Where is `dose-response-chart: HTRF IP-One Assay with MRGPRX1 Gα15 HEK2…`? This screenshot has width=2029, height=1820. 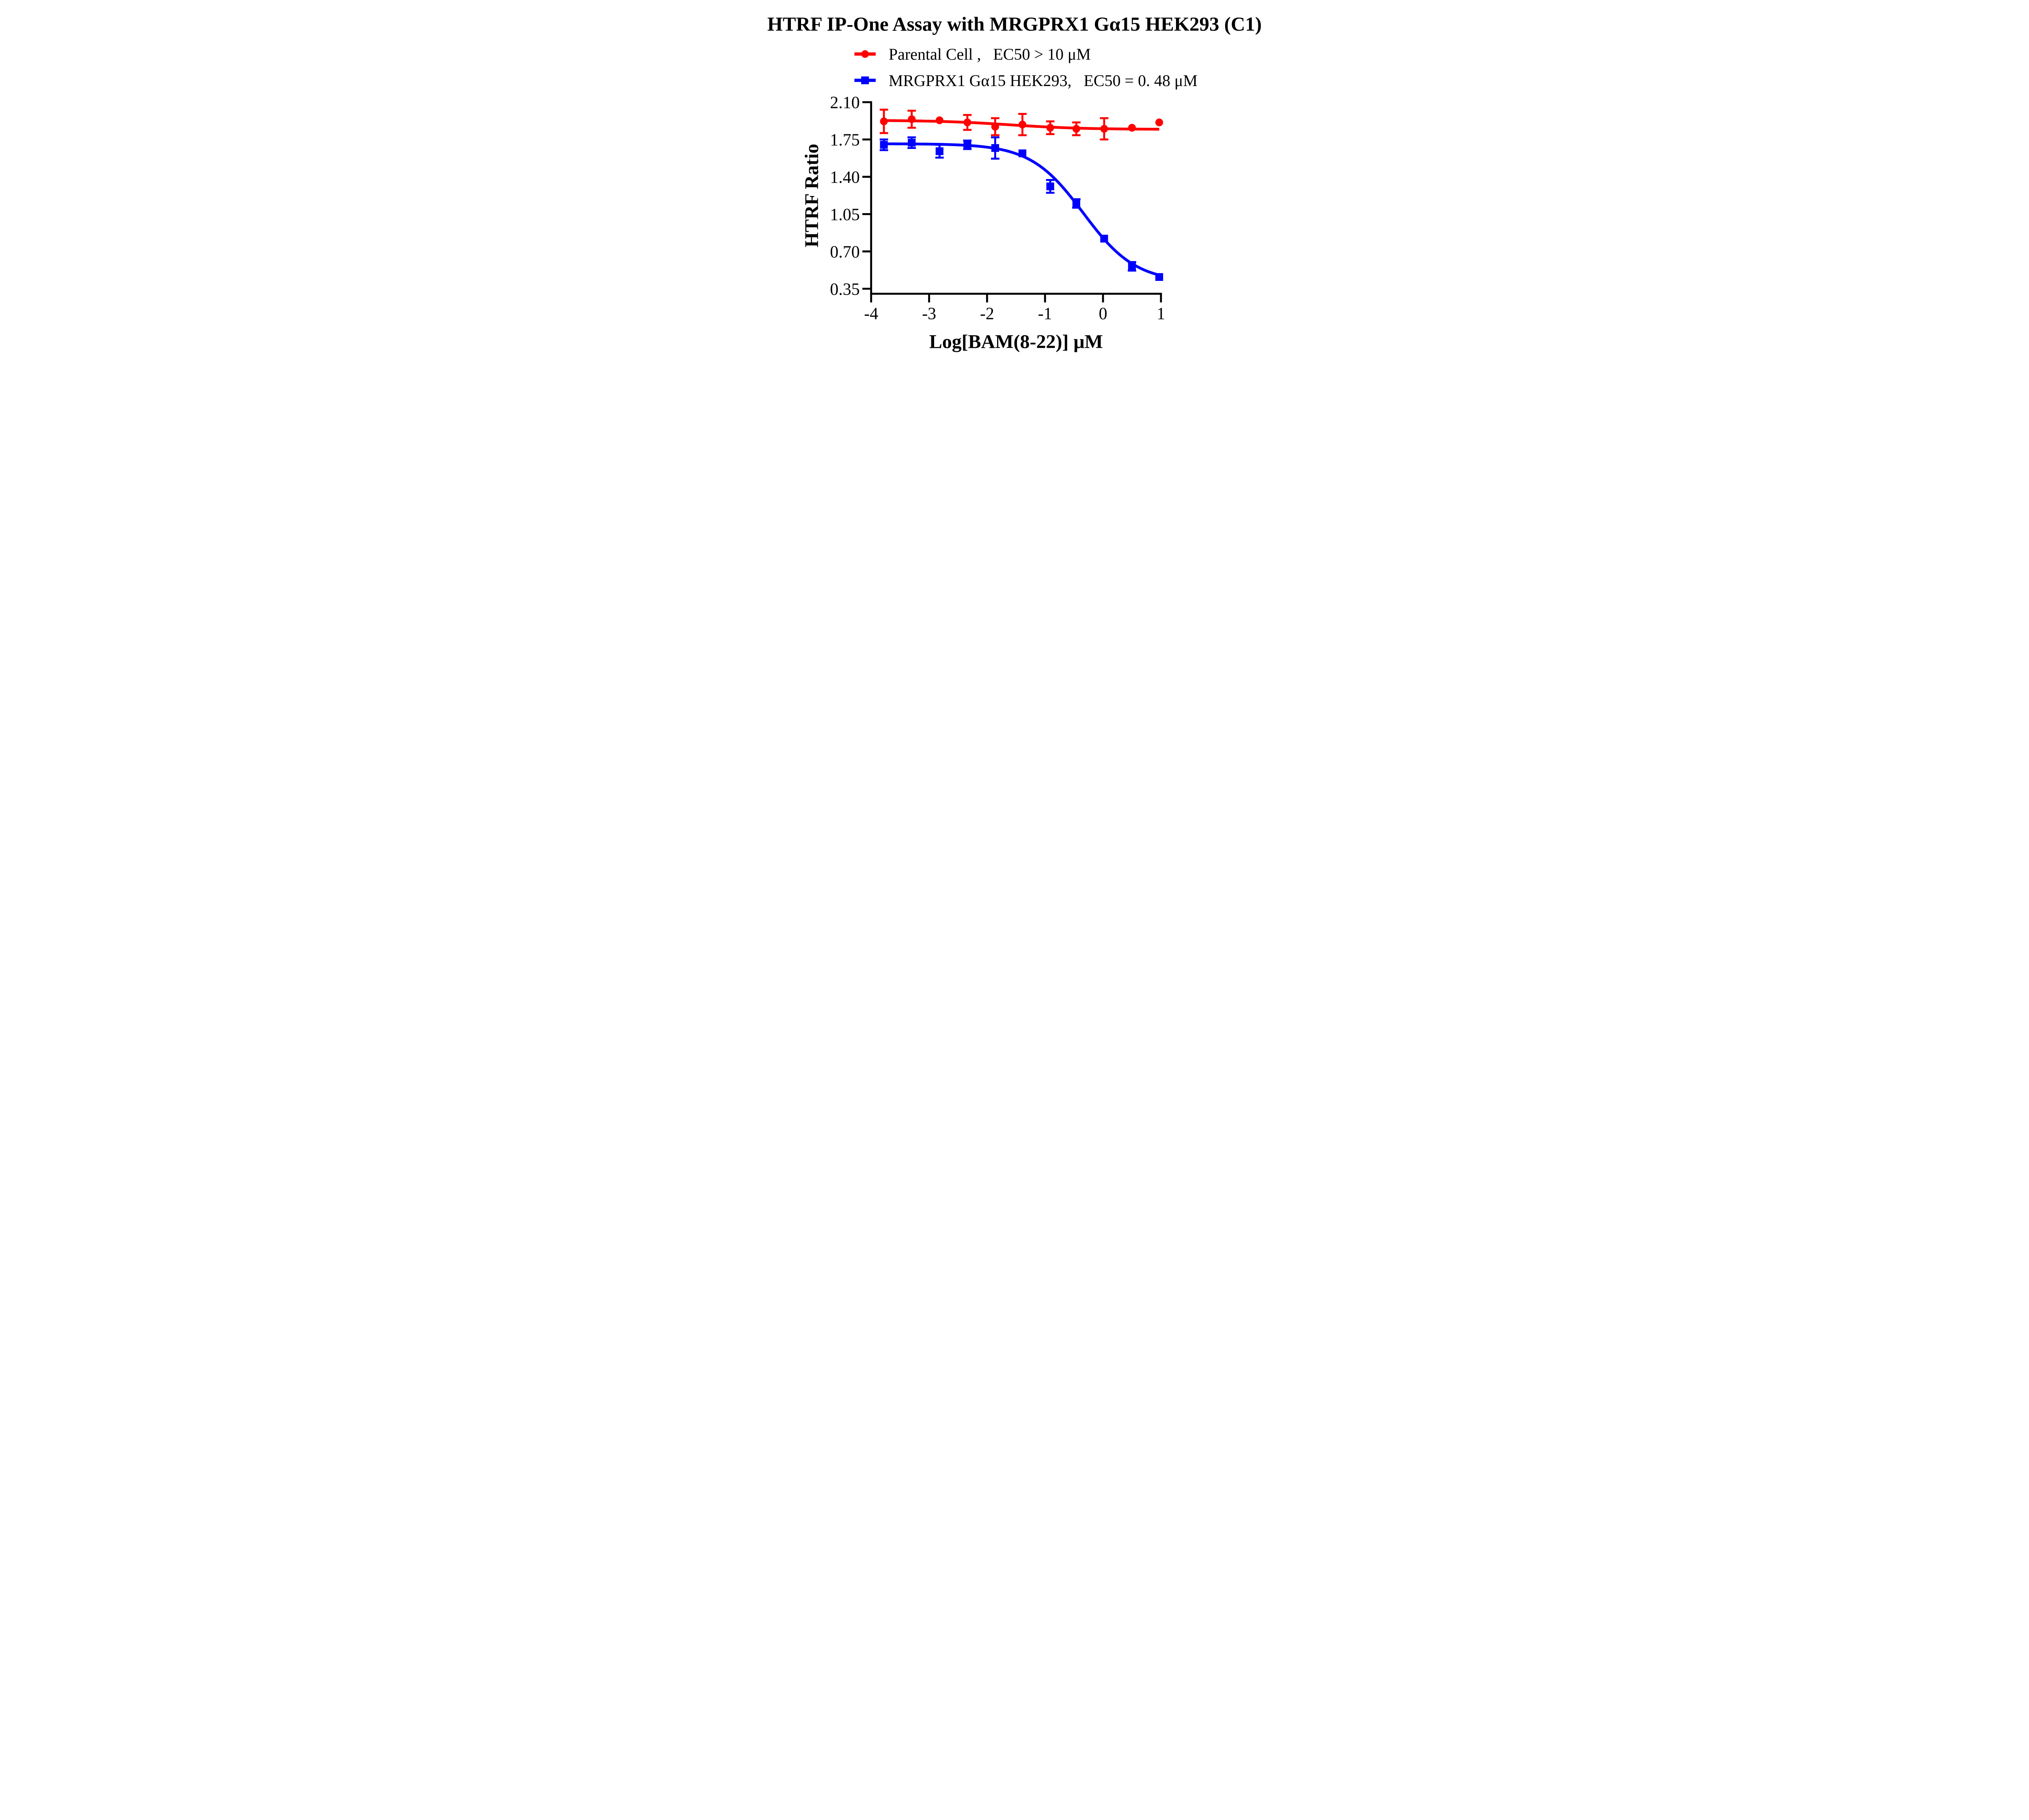
dose-response-chart: HTRF IP-One Assay with MRGPRX1 Gα15 HEK2… is located at coordinates (1014, 183).